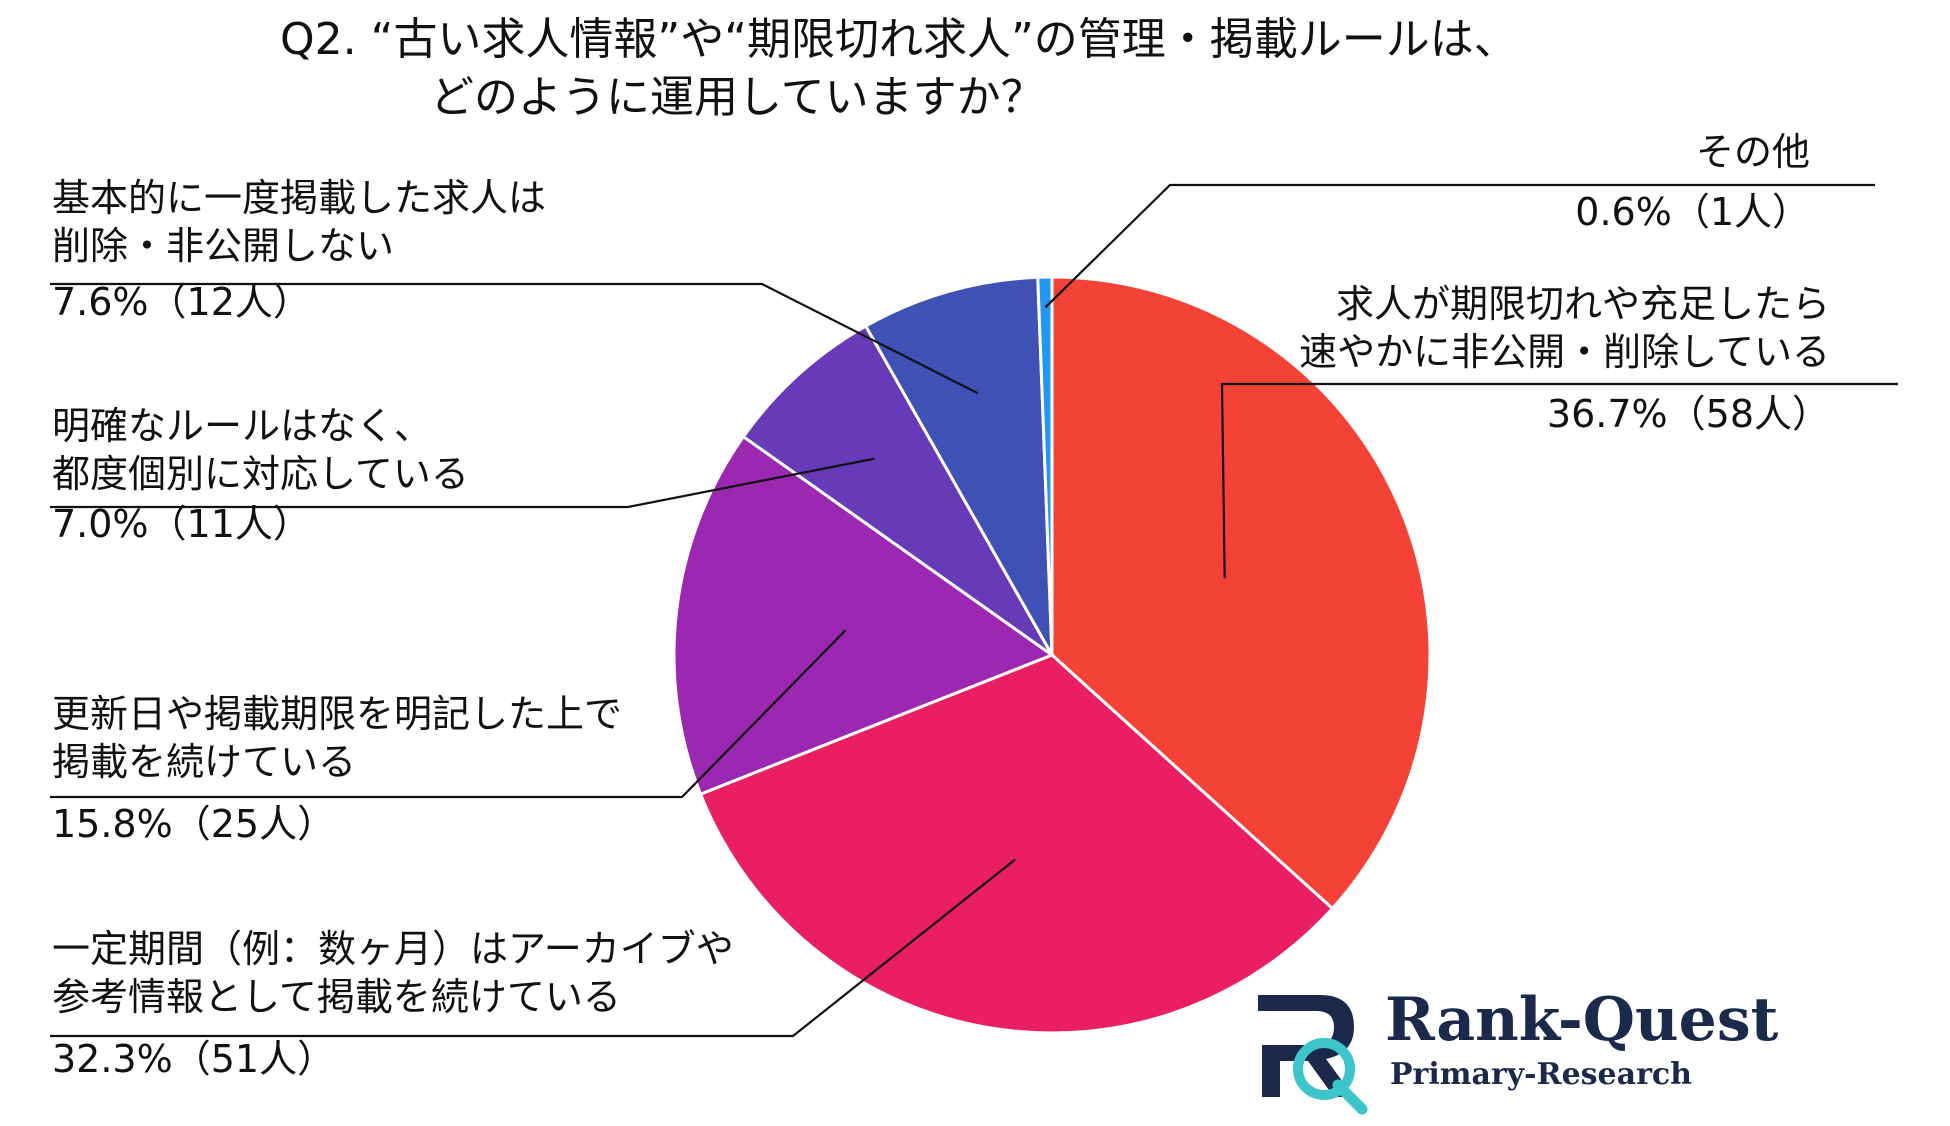  Describe the element at coordinates (899, 39) in the screenshot. I see `chart-title-line-1: Q2. “古い求人情報”や“期限切れ求人”の管理・掲載ルールは、` at that location.